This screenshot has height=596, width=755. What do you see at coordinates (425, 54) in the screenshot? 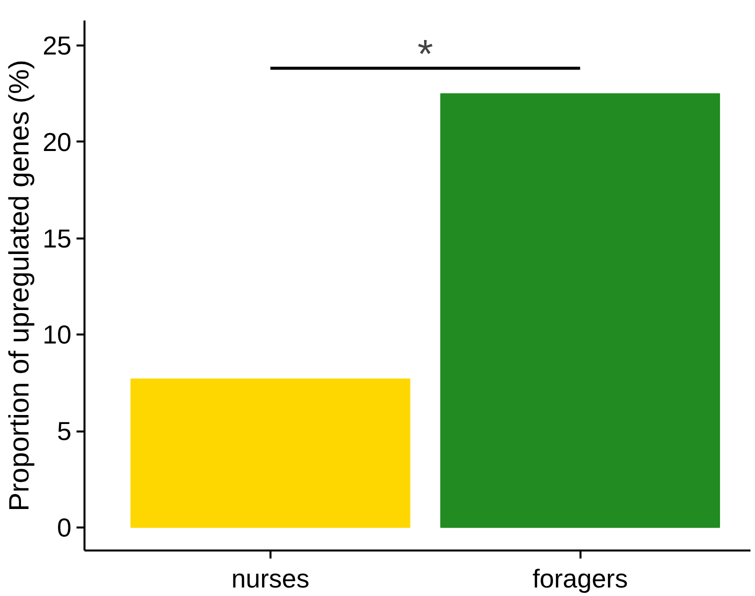
I see `annotation: *` at bounding box center [425, 54].